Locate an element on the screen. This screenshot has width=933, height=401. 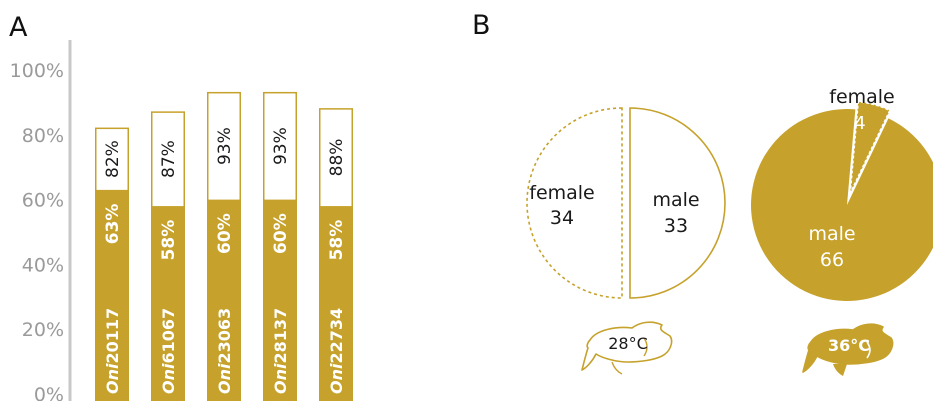
bar-label-outline: 87% is located at coordinates (169, 159).